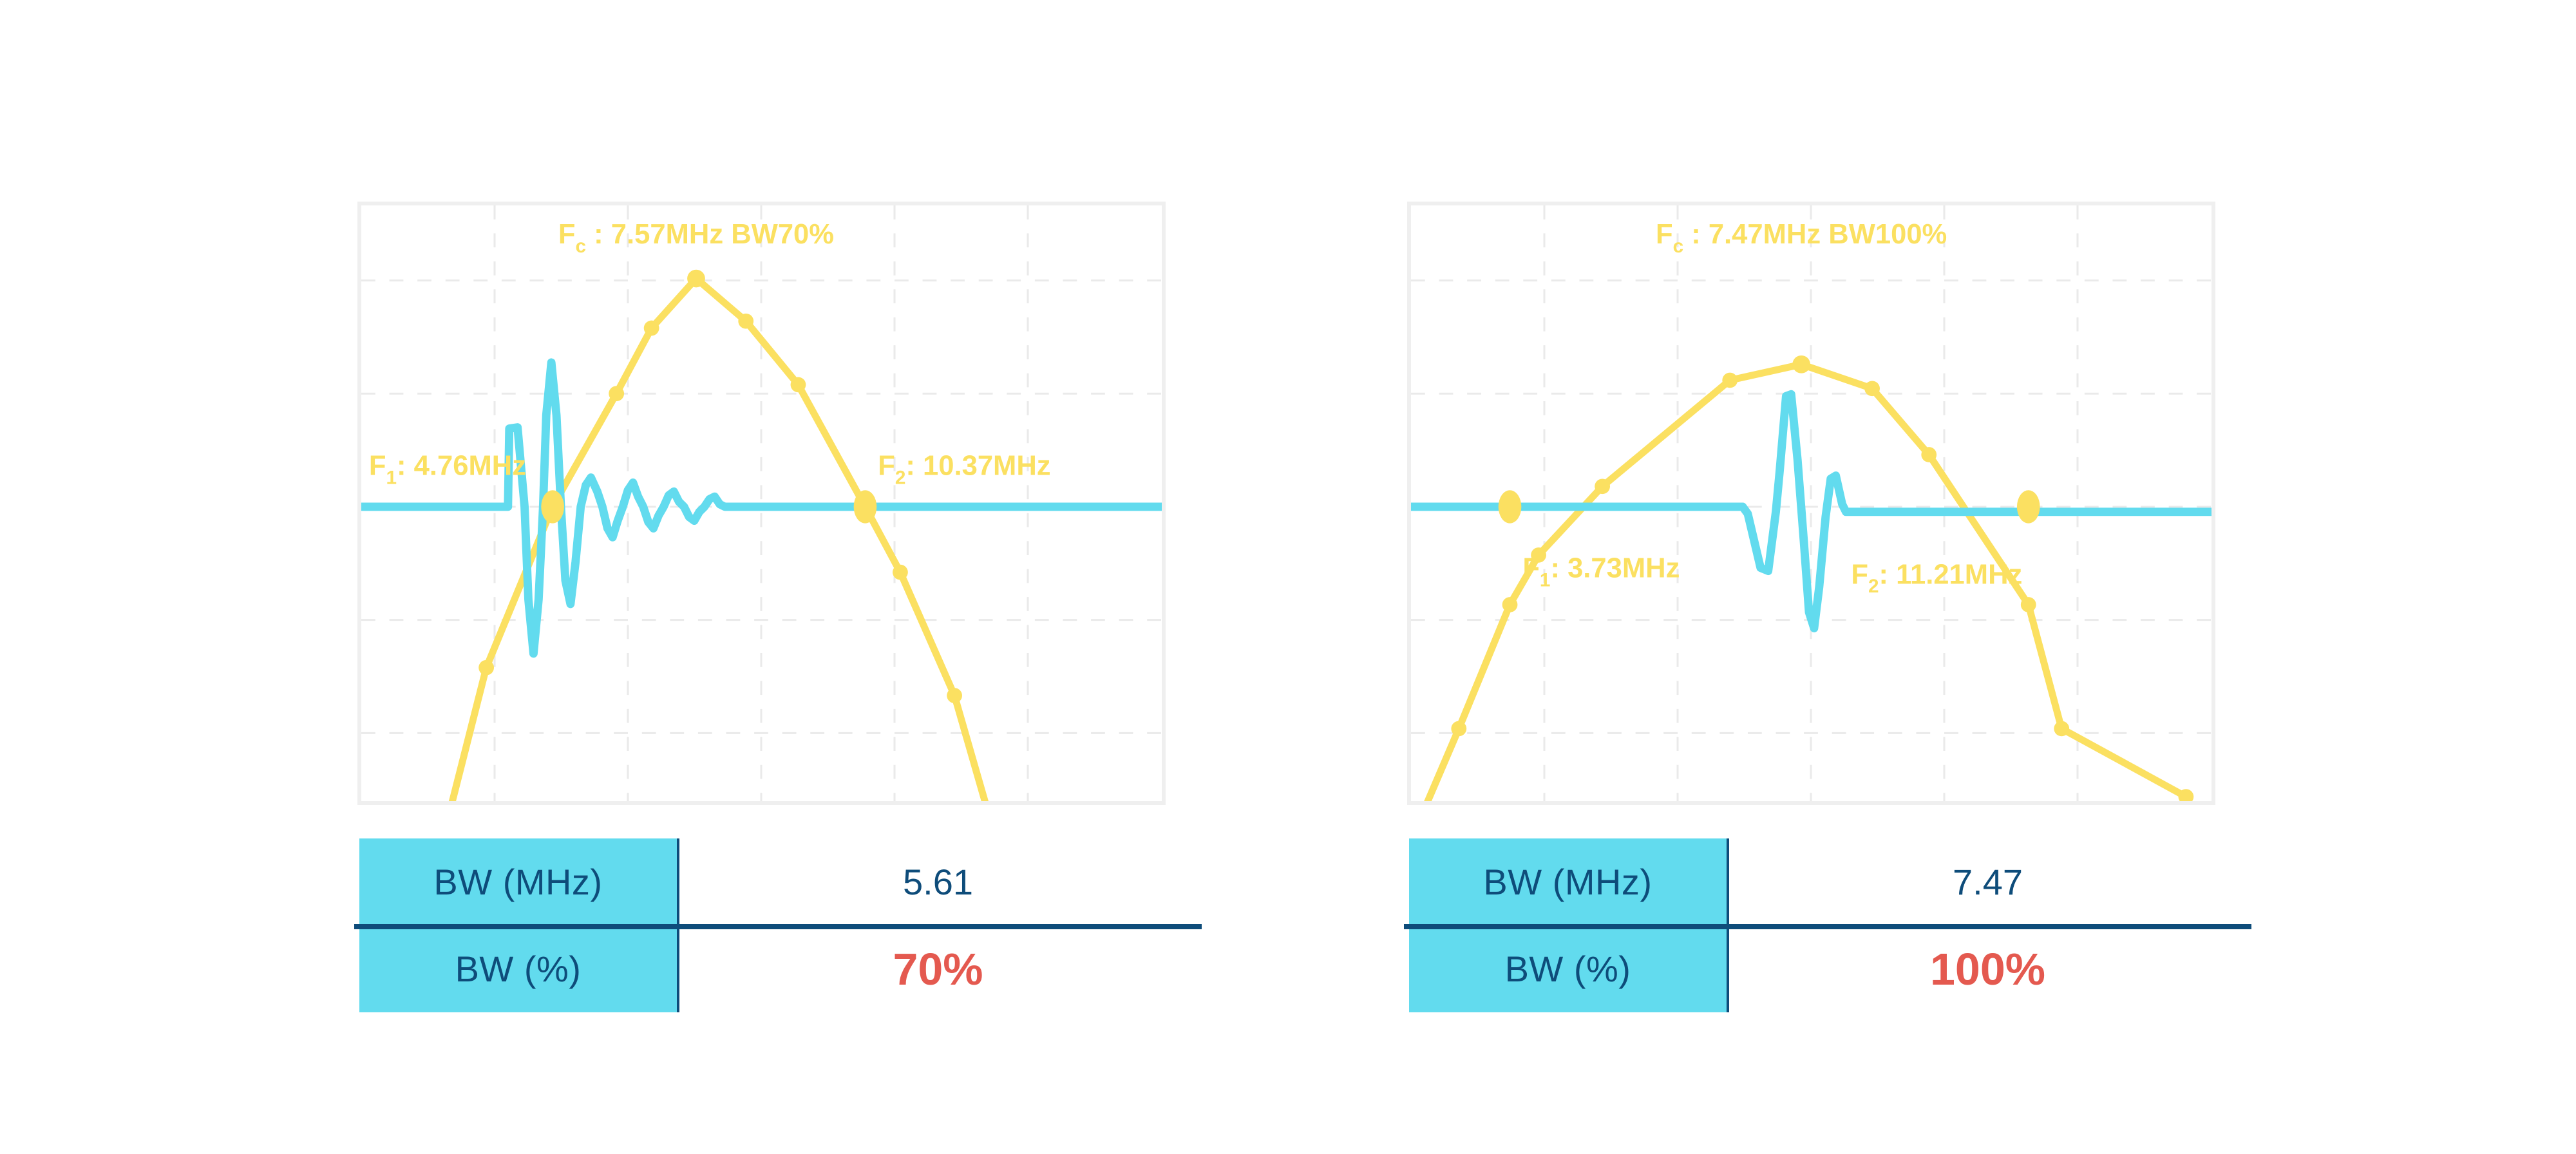 Image resolution: width=2576 pixels, height=1154 pixels. What do you see at coordinates (720, 486) in the screenshot?
I see `spectrum-markers-left` at bounding box center [720, 486].